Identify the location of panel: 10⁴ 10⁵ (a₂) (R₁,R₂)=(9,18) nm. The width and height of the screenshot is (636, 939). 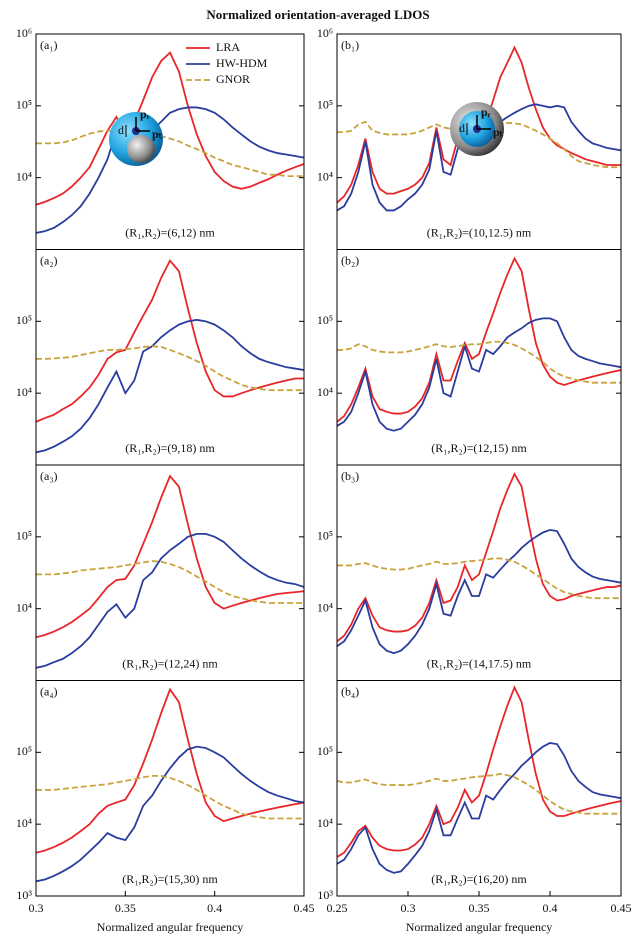
(160, 357).